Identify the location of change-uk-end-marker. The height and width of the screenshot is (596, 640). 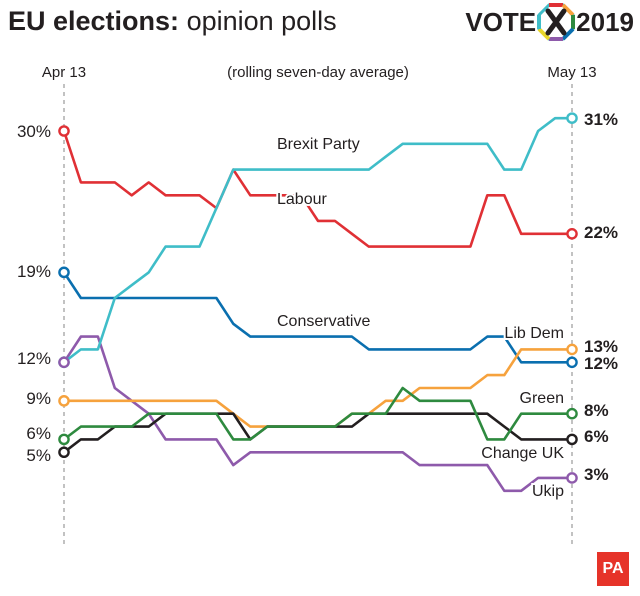
(572, 439).